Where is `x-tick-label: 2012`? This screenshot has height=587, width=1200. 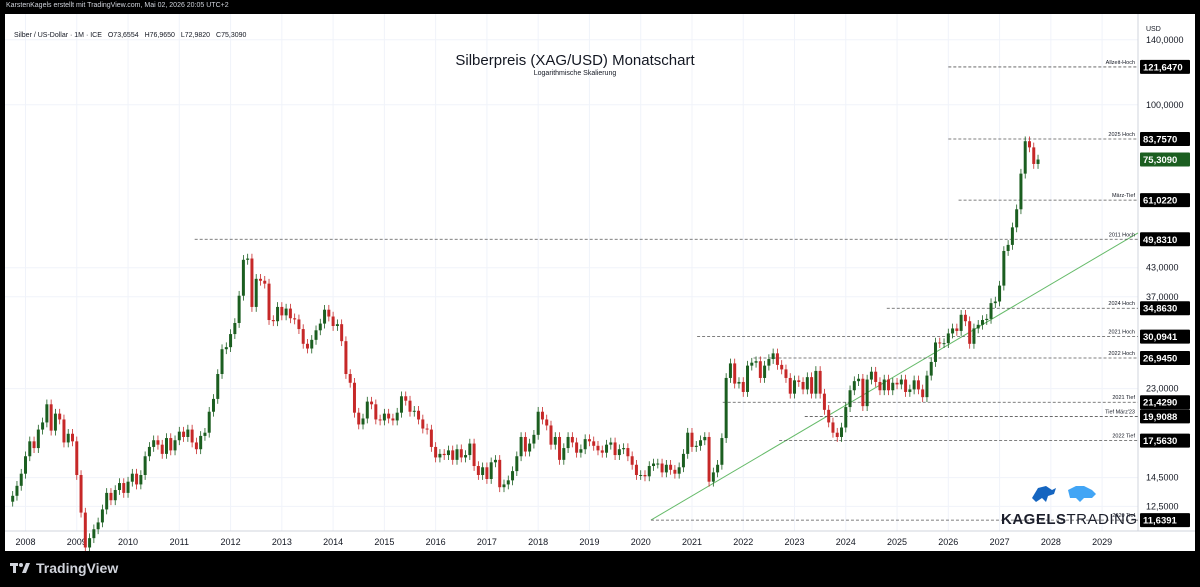 x-tick-label: 2012 is located at coordinates (231, 542).